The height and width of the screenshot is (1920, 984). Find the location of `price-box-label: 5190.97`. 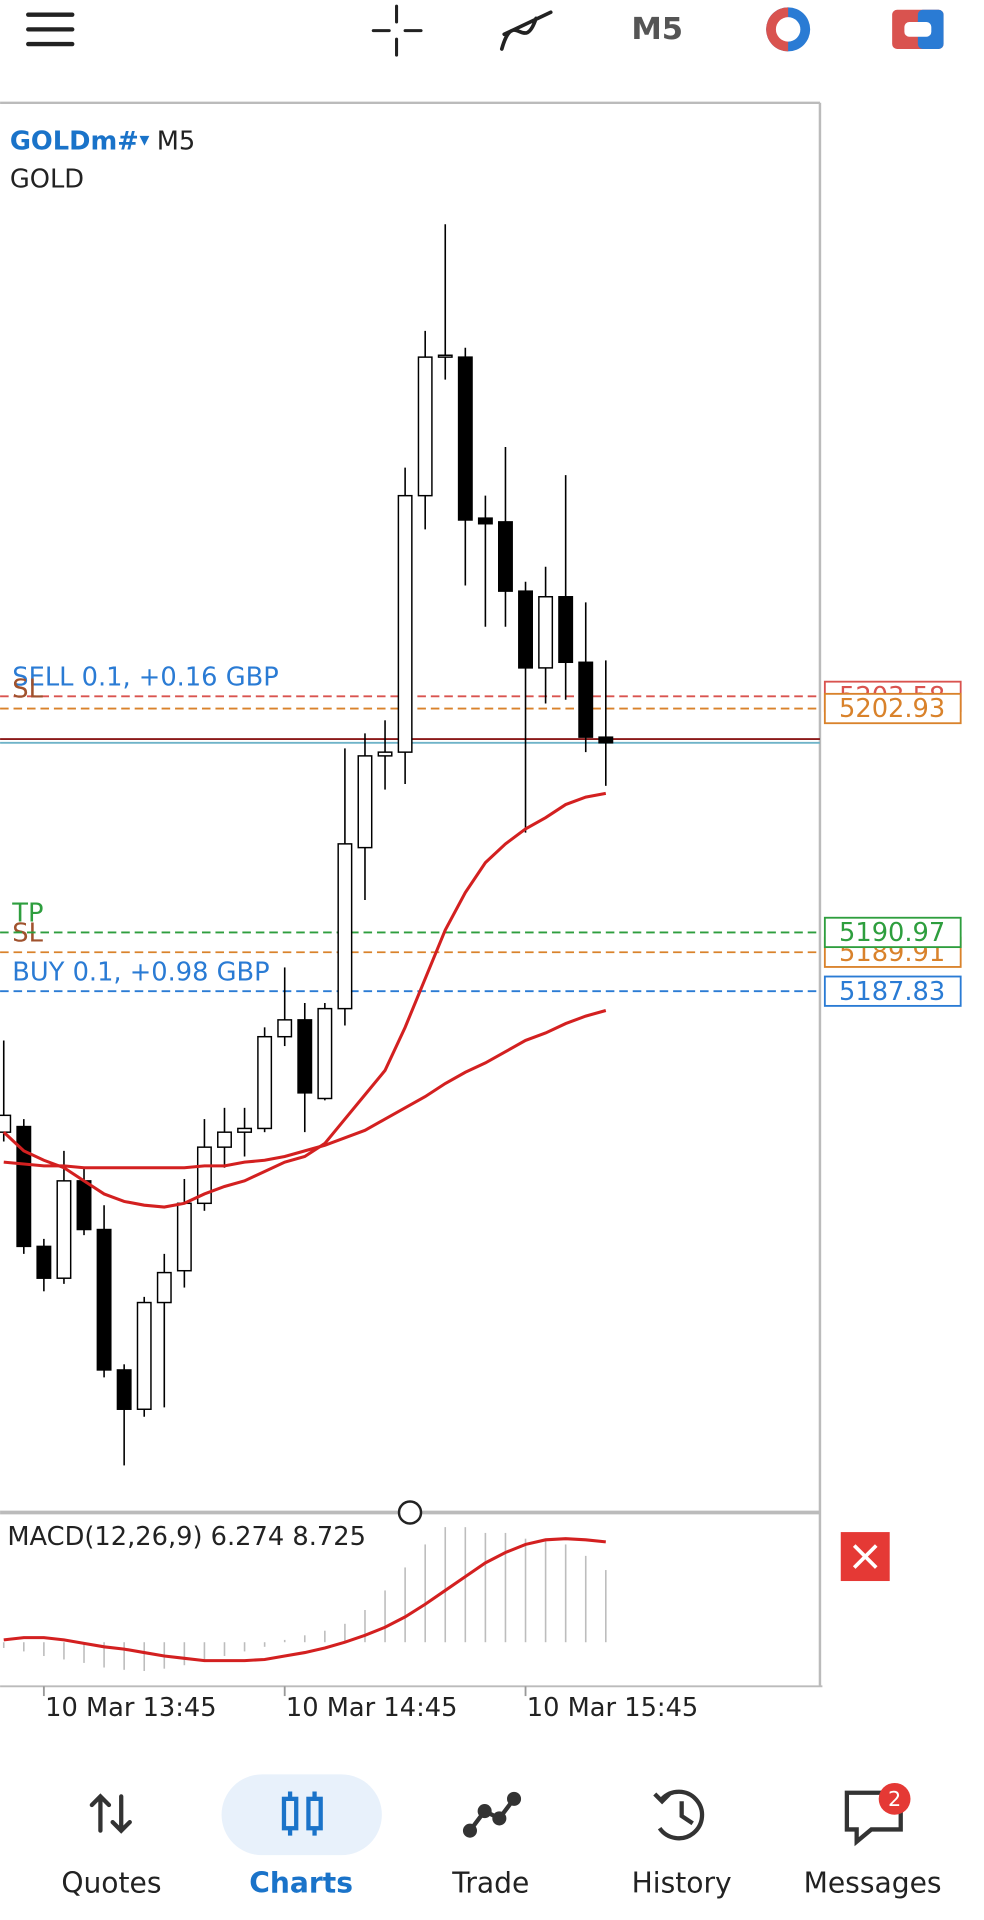

price-box-label: 5190.97 is located at coordinates (892, 933).